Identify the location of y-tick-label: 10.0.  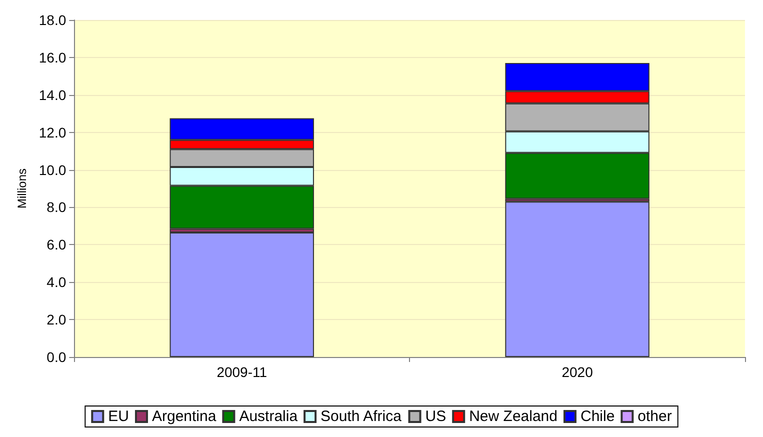
(52, 170).